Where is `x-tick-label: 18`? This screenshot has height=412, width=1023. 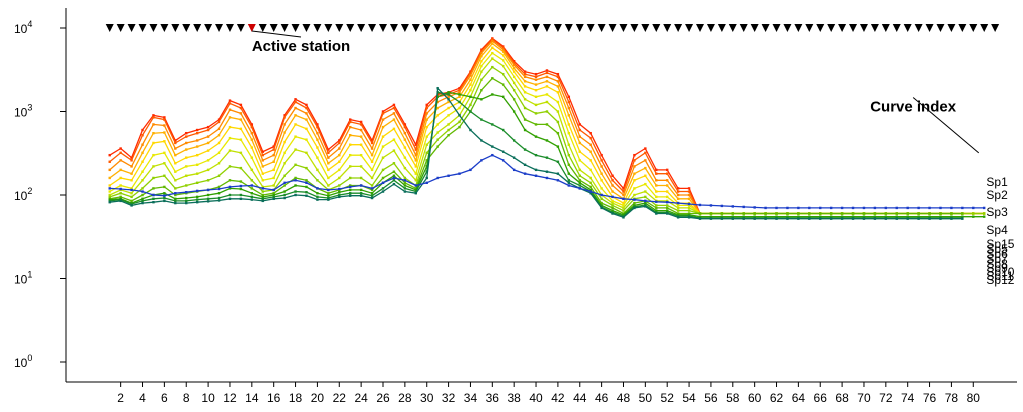 x-tick-label: 18 is located at coordinates (296, 398).